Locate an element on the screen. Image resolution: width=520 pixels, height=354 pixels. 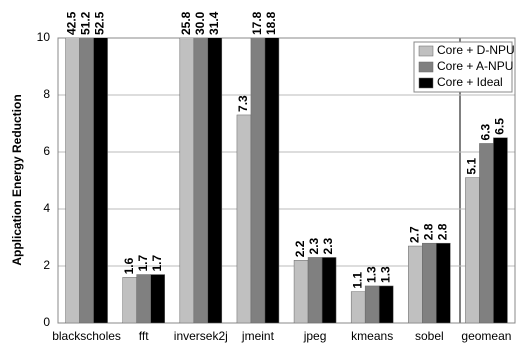
x-tick-label: inversek2j is located at coordinates (201, 336).